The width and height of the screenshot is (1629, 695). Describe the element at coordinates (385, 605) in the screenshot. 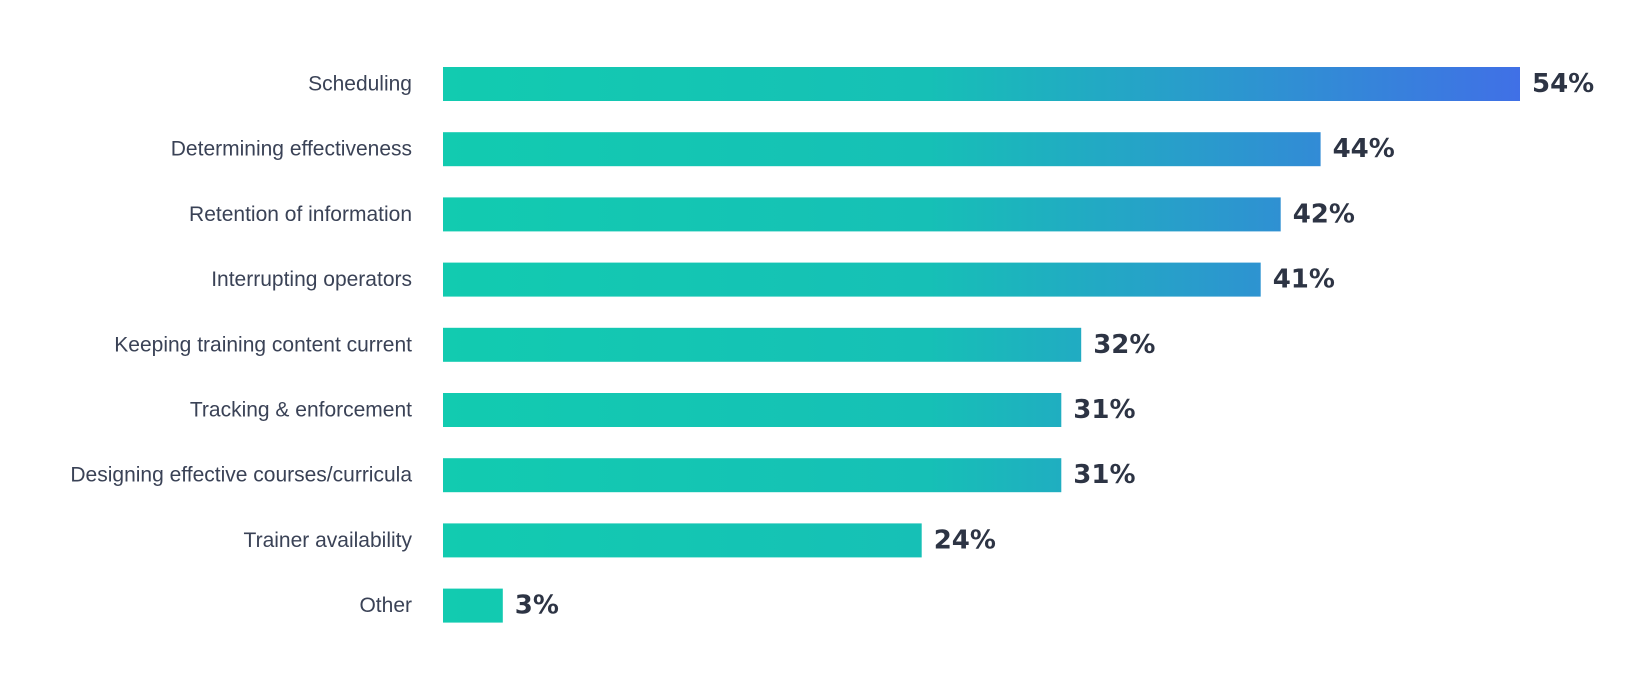

I see `category-label: Other` at that location.